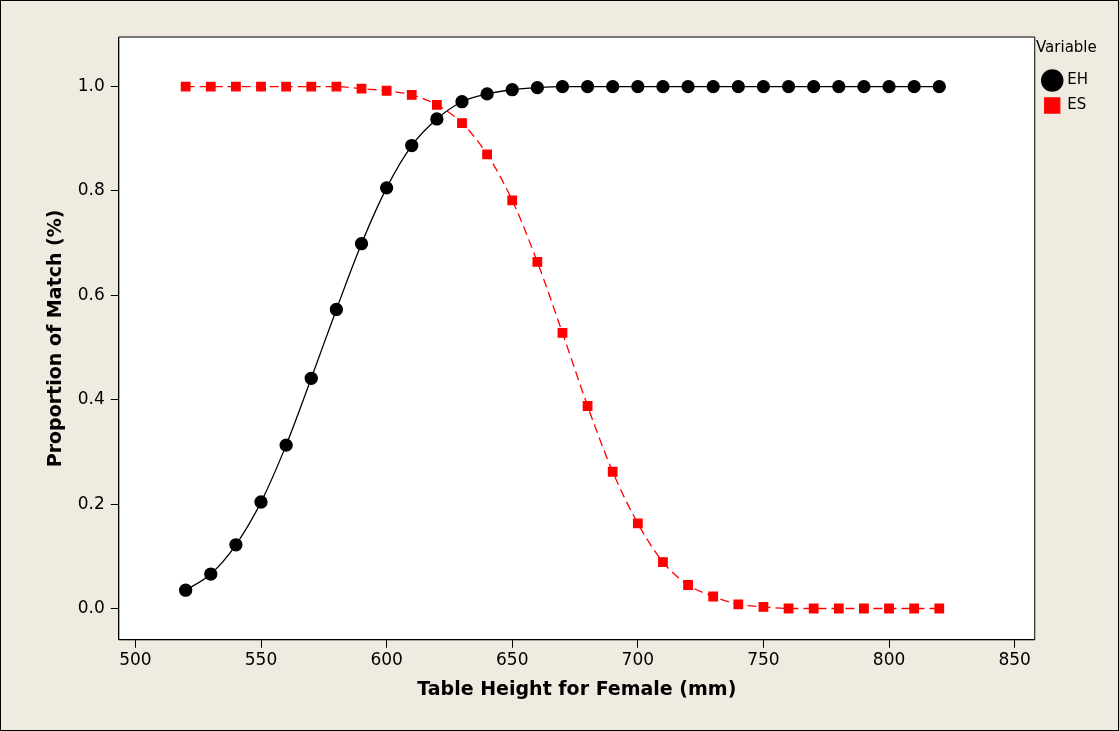  Describe the element at coordinates (1077, 104) in the screenshot. I see `legend-label: ES` at that location.